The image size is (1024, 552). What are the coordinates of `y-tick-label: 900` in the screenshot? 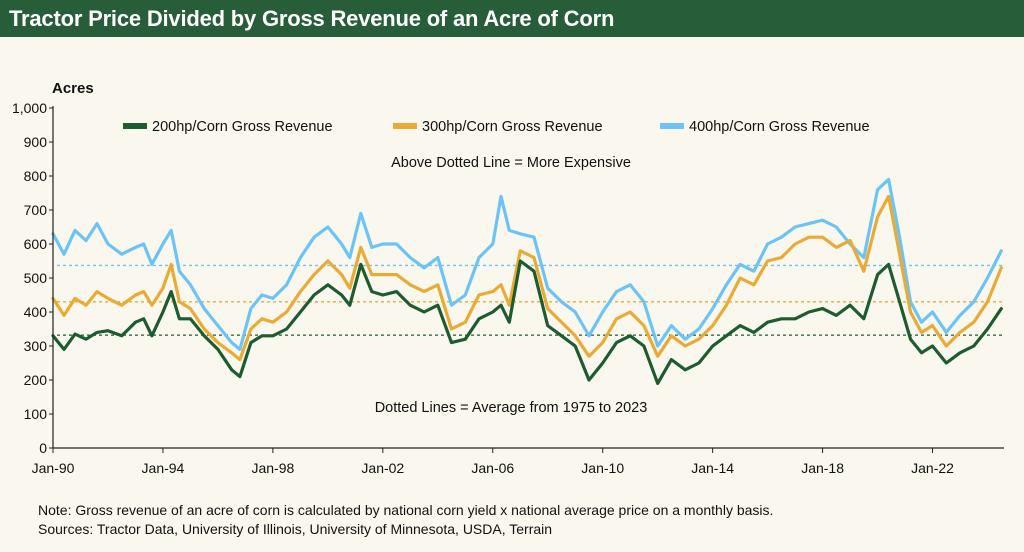 It's located at (36, 142).